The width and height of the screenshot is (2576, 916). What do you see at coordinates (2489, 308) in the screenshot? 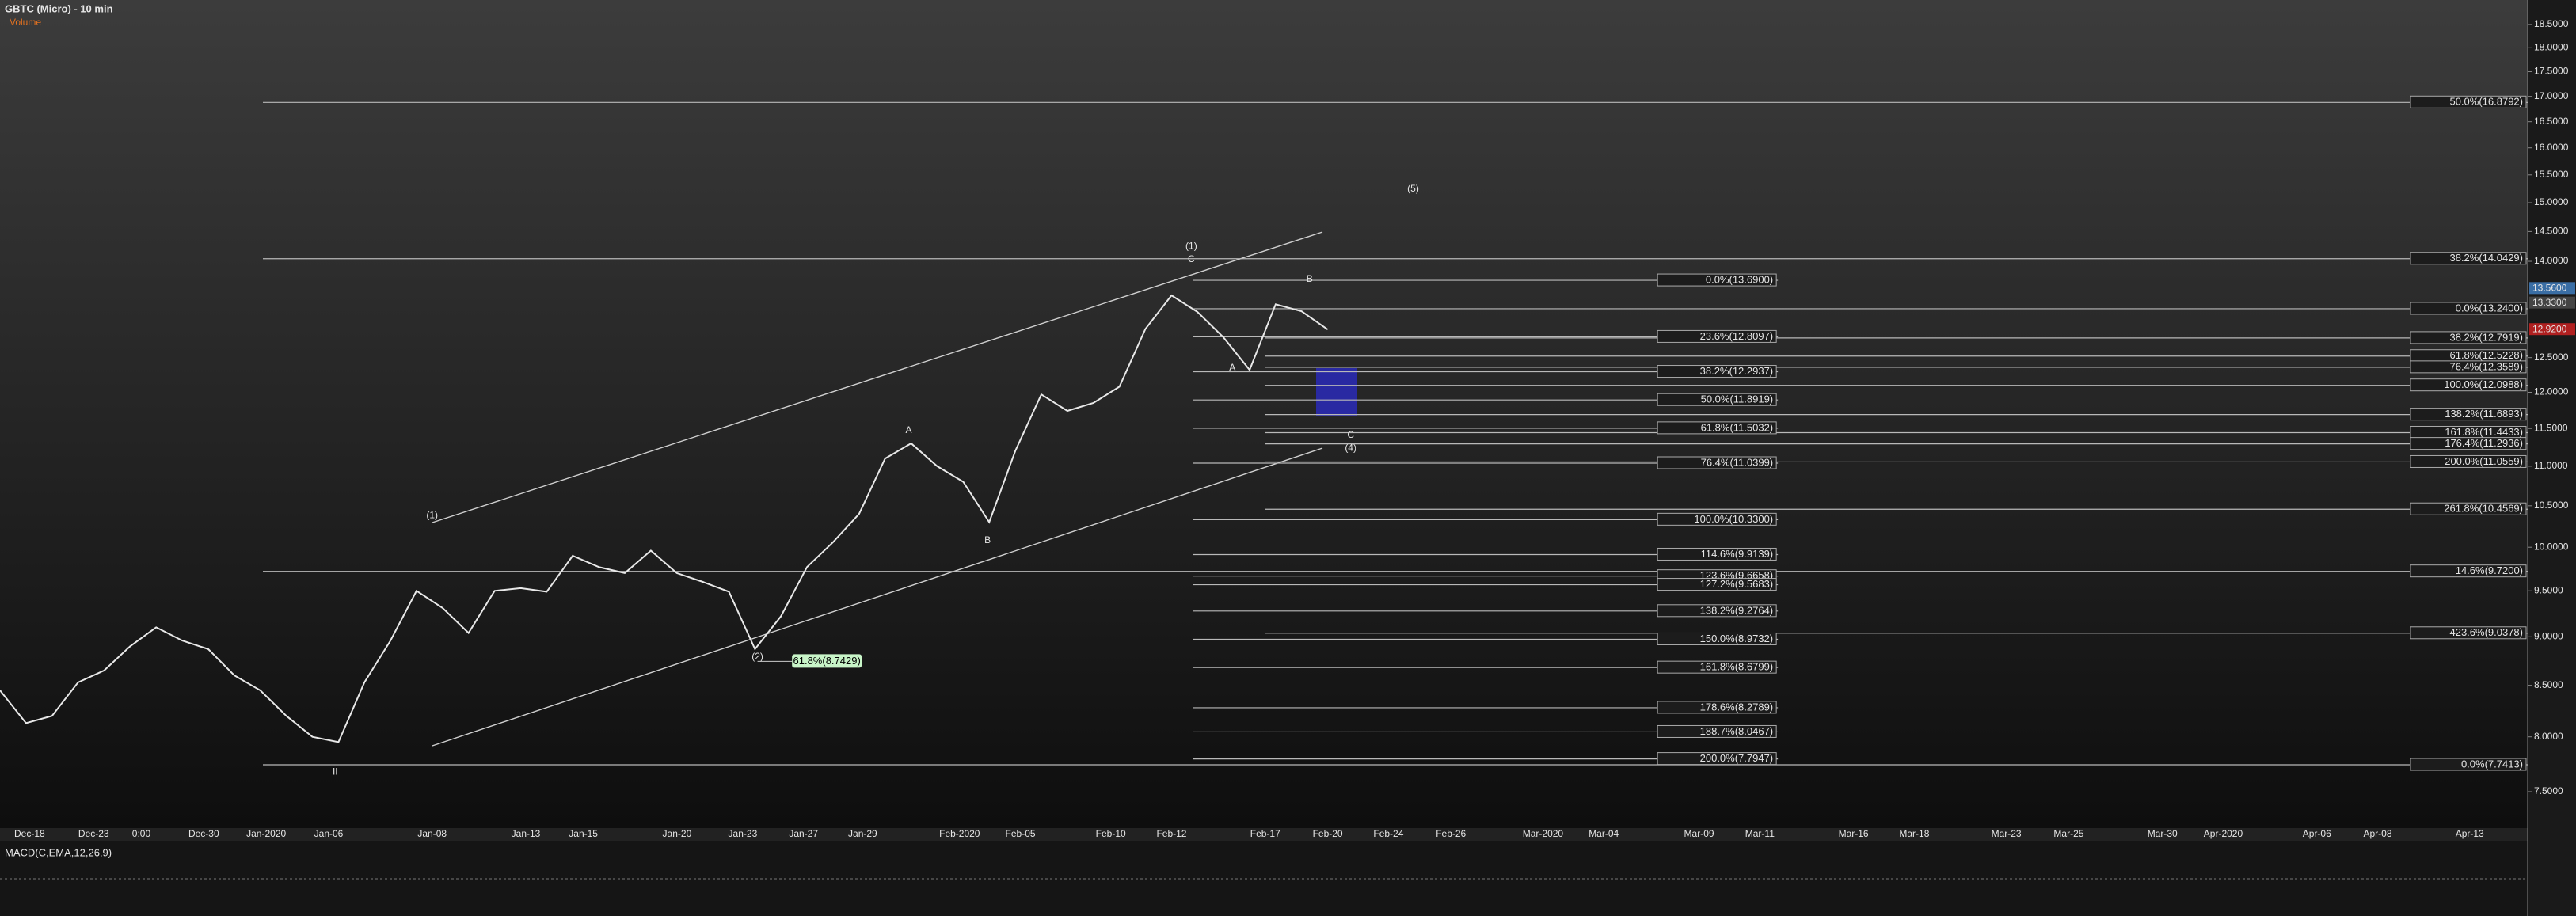
I see `fib-label: 0.0%(13.2400)` at bounding box center [2489, 308].